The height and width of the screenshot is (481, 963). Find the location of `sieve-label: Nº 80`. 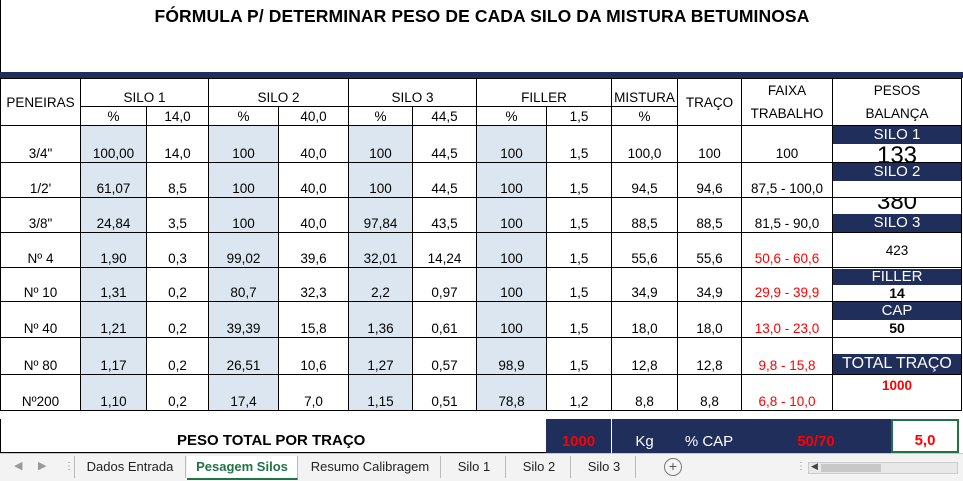

sieve-label: Nº 80 is located at coordinates (40, 356).